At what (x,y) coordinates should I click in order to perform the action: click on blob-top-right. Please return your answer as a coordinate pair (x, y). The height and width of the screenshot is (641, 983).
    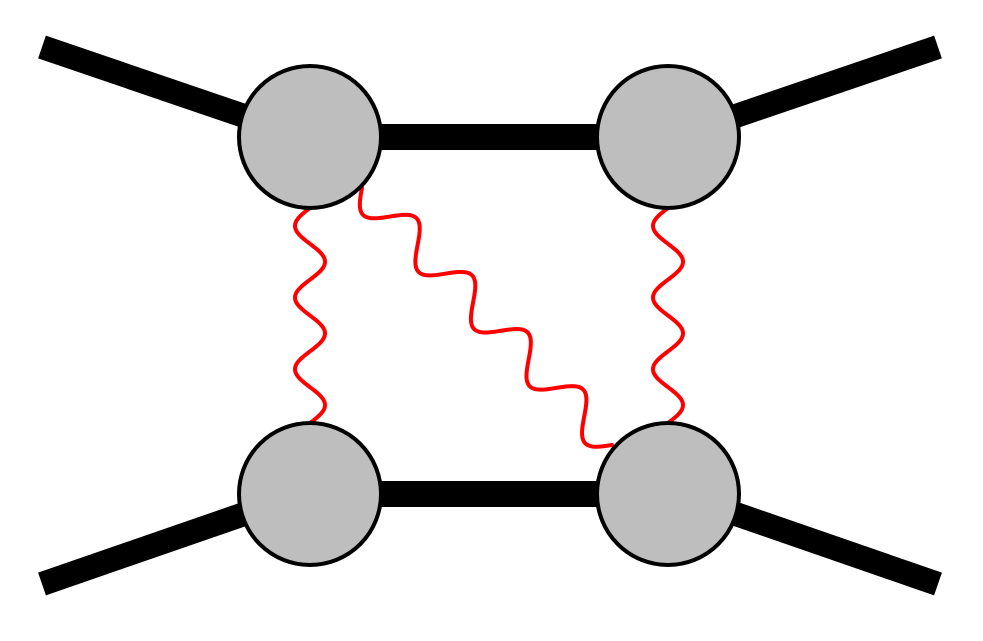
    Looking at the image, I should click on (668, 137).